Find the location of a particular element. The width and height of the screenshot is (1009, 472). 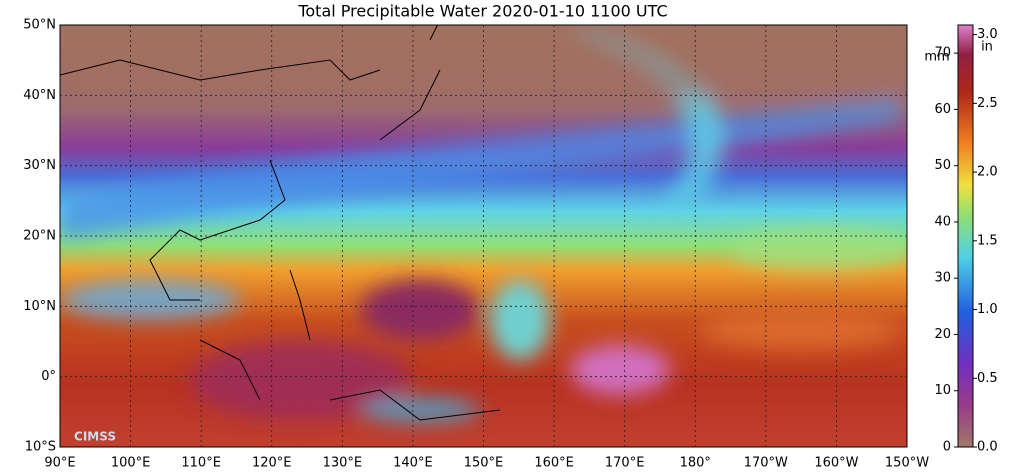

latitude-label: 10°N is located at coordinates (39, 306).